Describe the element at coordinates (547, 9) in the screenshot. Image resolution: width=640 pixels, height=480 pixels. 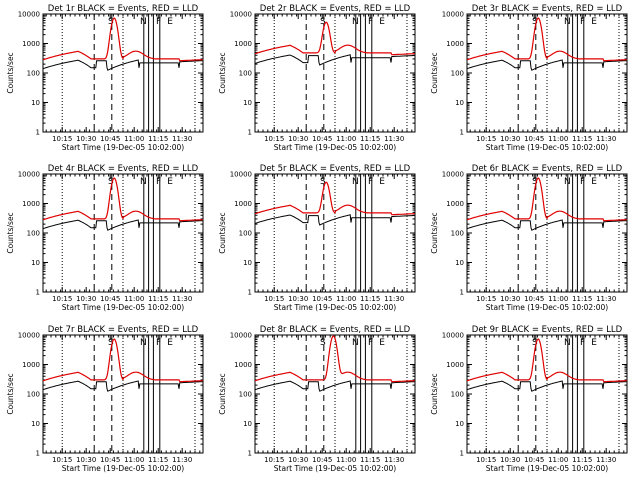
I see `panel-title: Det 3r BLACK = Events, RED = LLD` at that location.